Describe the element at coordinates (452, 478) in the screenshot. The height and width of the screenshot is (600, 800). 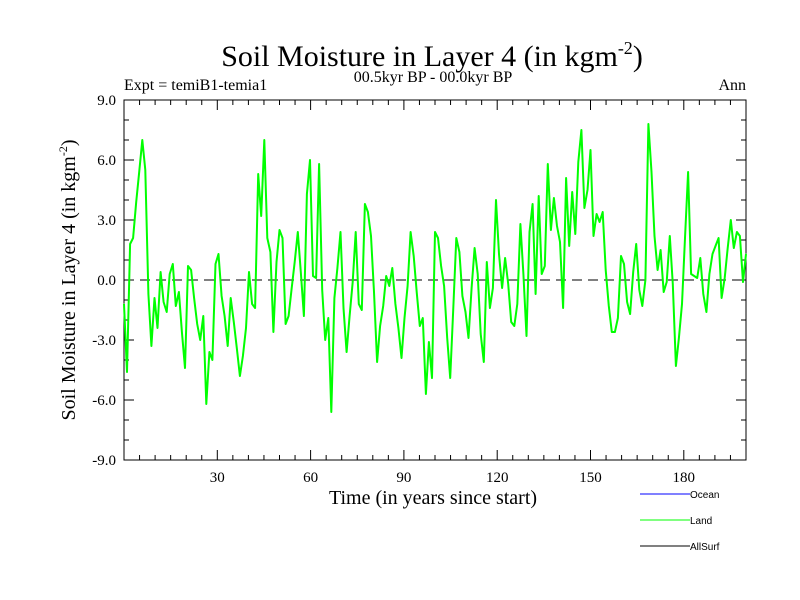
I see `x-tick-labels: 30 60 90 120 150 180` at that location.